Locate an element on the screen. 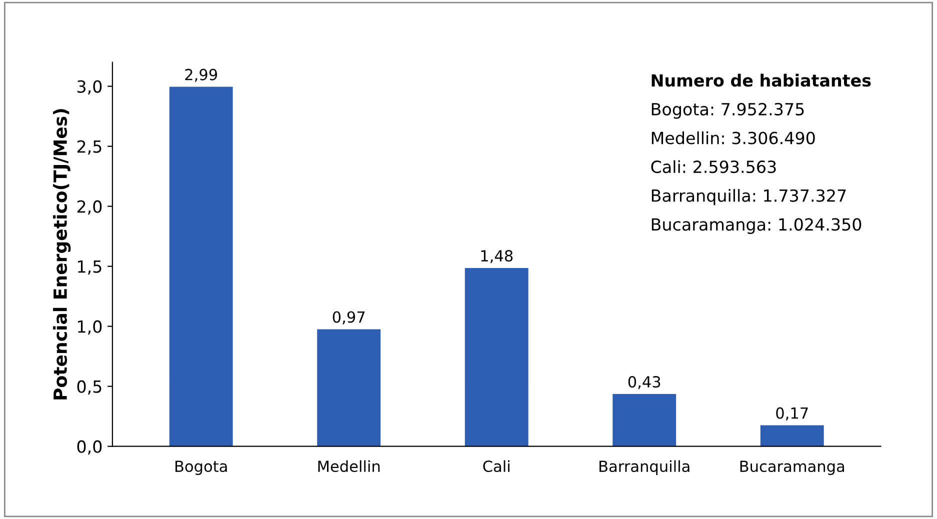 The height and width of the screenshot is (519, 937). annotation: Bucaramanga: 1.024.350 is located at coordinates (757, 226).